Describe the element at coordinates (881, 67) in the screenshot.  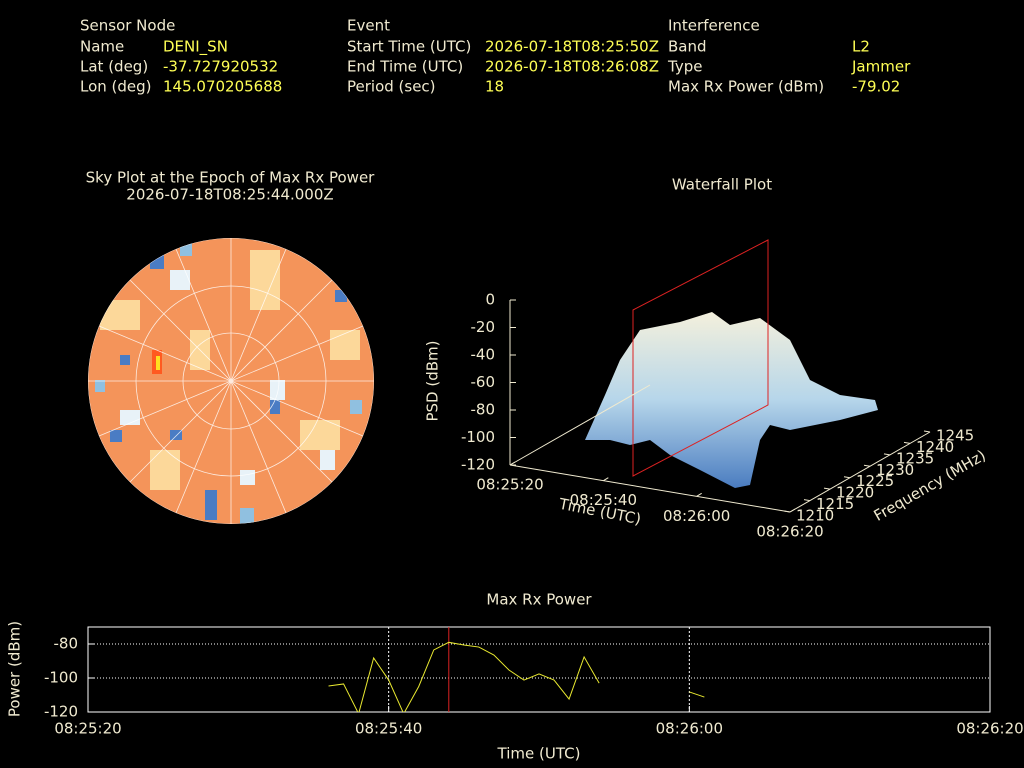
I see `field-value: Jammer` at that location.